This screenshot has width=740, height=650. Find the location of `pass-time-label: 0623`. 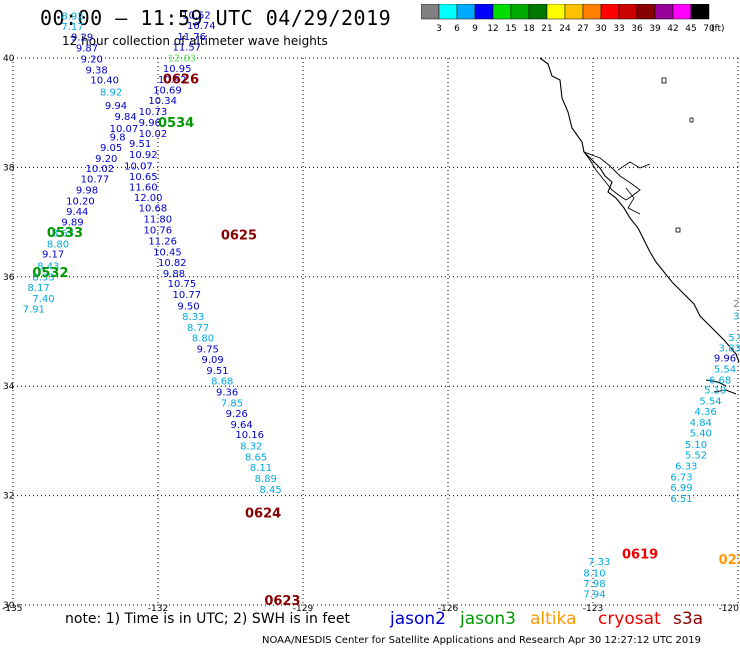

pass-time-label: 0623 is located at coordinates (282, 601).